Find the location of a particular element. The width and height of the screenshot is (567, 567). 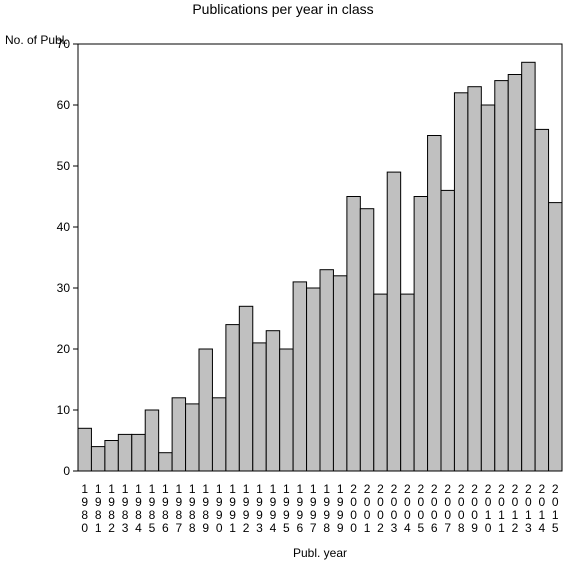

bar-2011 is located at coordinates (501, 276).